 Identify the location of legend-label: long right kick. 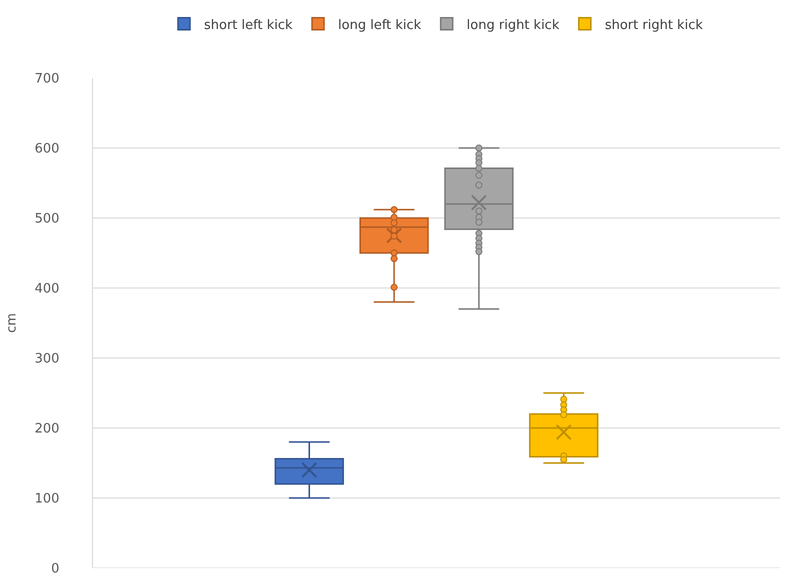
(513, 25).